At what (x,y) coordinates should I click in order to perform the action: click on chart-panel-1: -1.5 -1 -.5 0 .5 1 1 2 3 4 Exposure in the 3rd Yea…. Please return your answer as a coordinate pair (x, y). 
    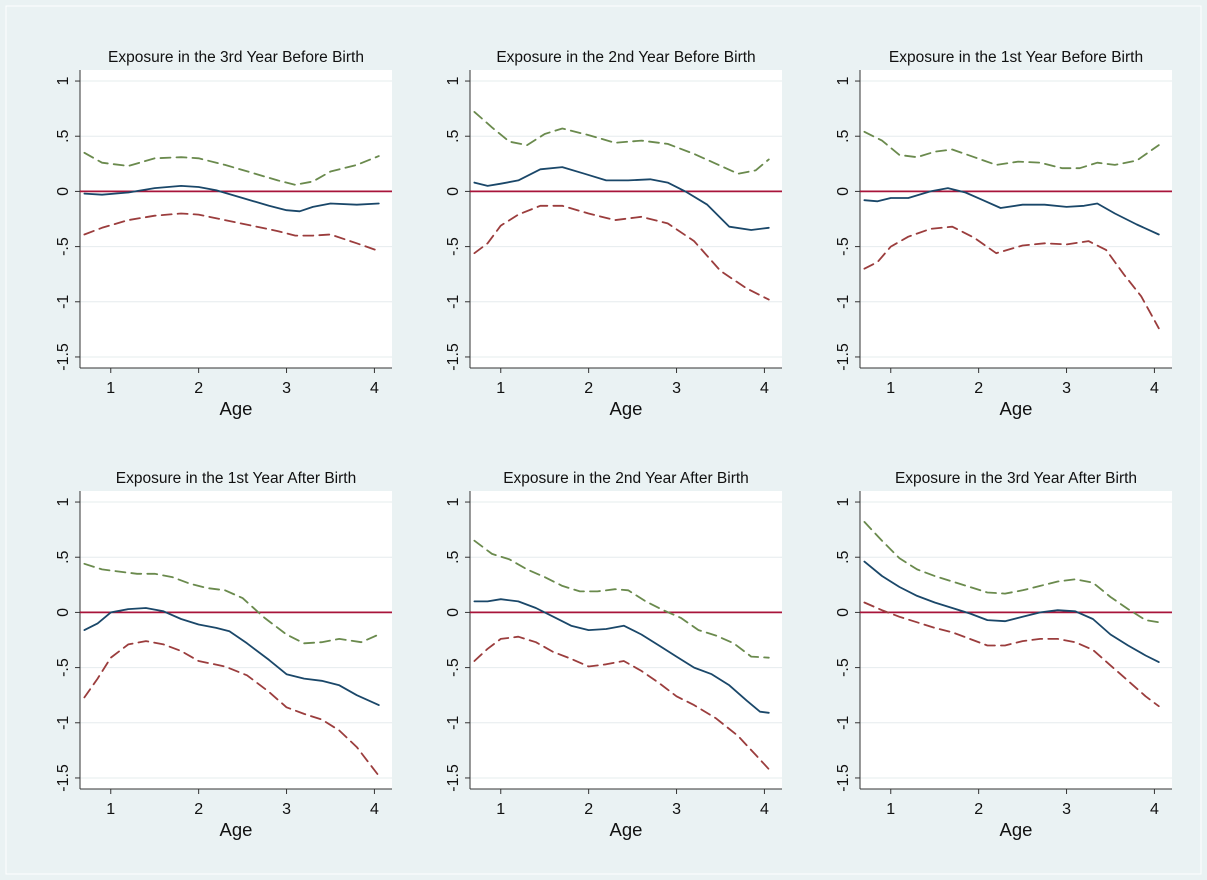
    Looking at the image, I should click on (223, 234).